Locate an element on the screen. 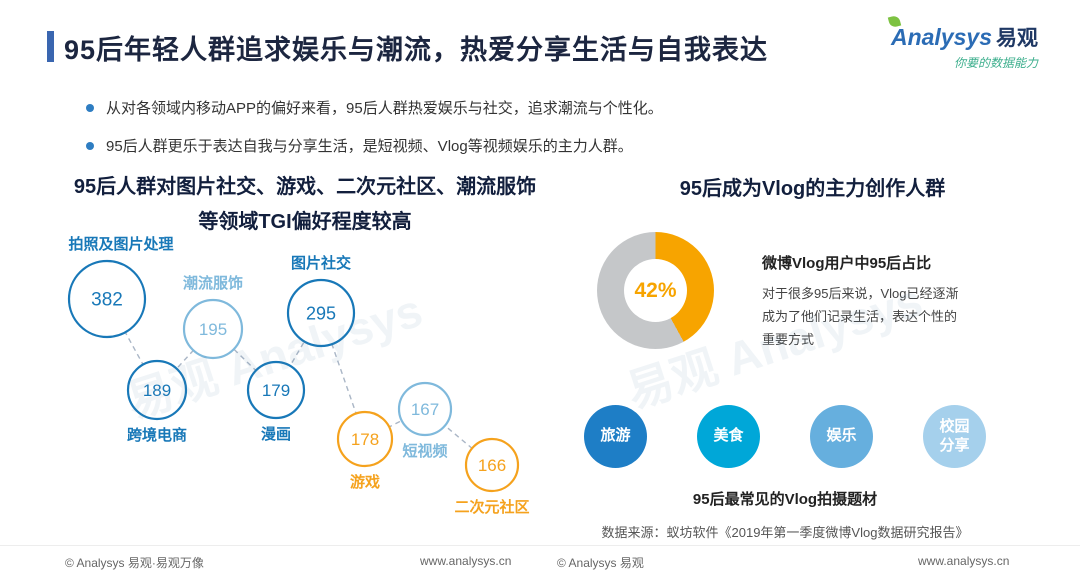 This screenshot has height=575, width=1080. bubble-label: 二次元社区 is located at coordinates (491, 507).